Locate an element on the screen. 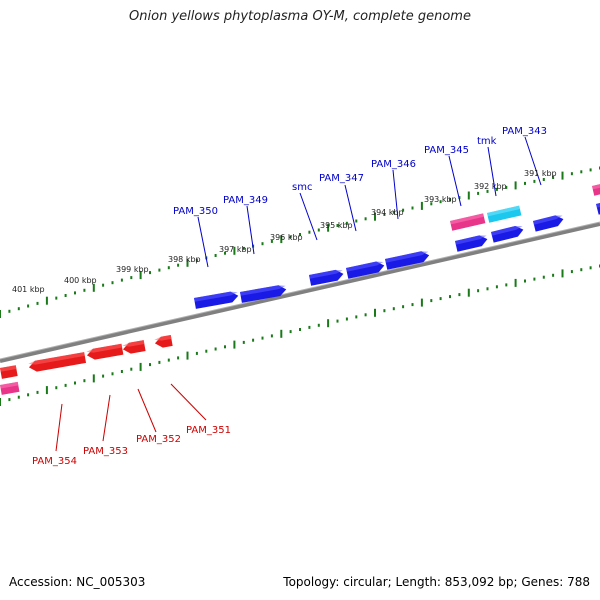  gene-arrow-pam349-shine is located at coordinates (263, 290).